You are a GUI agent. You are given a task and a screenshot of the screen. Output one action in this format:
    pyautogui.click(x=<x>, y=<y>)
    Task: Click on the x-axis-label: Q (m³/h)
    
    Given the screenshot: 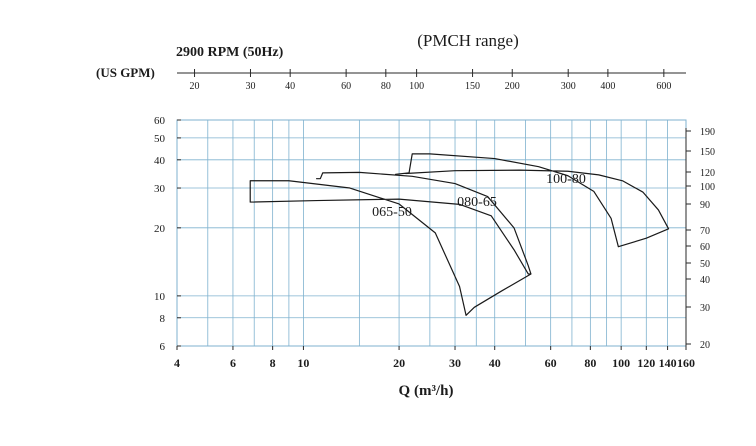 What is the action you would take?
    pyautogui.click(x=426, y=391)
    